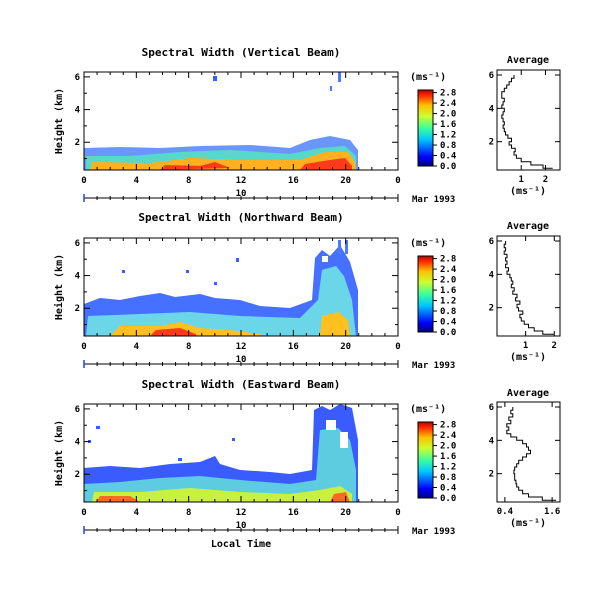  I want to click on x-axis-label: Local Time, so click(241, 544).